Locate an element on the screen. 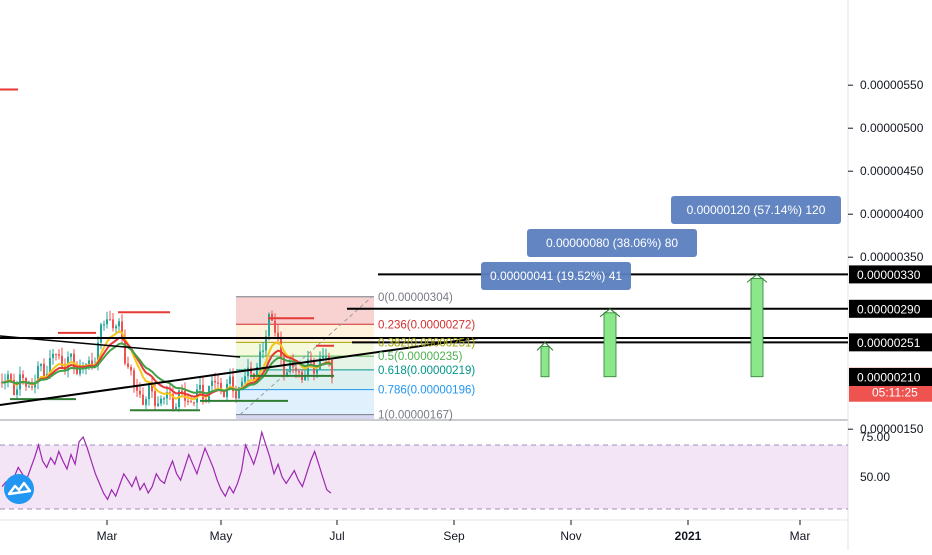  fib-level-label: 0.5(0.00000235) is located at coordinates (420, 357).